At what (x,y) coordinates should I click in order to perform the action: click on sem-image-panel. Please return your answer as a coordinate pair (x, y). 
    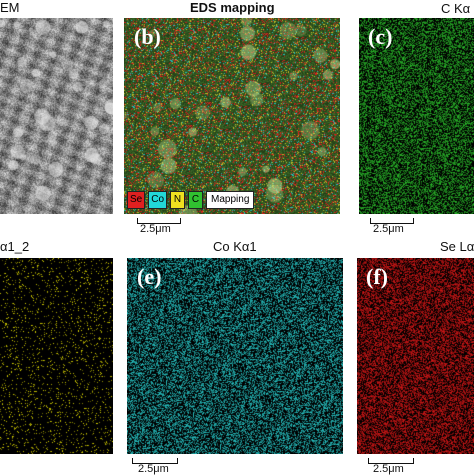
    Looking at the image, I should click on (56, 116).